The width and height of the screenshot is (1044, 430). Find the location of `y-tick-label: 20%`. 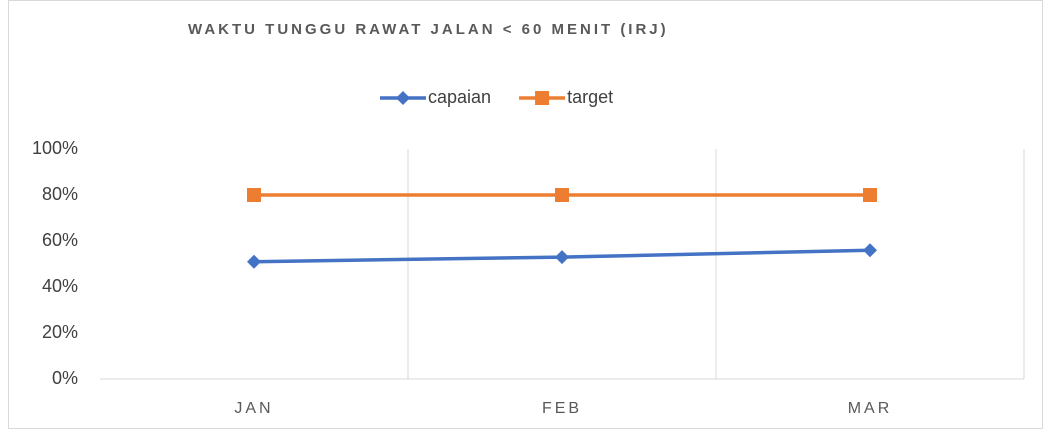

y-tick-label: 20% is located at coordinates (60, 332).